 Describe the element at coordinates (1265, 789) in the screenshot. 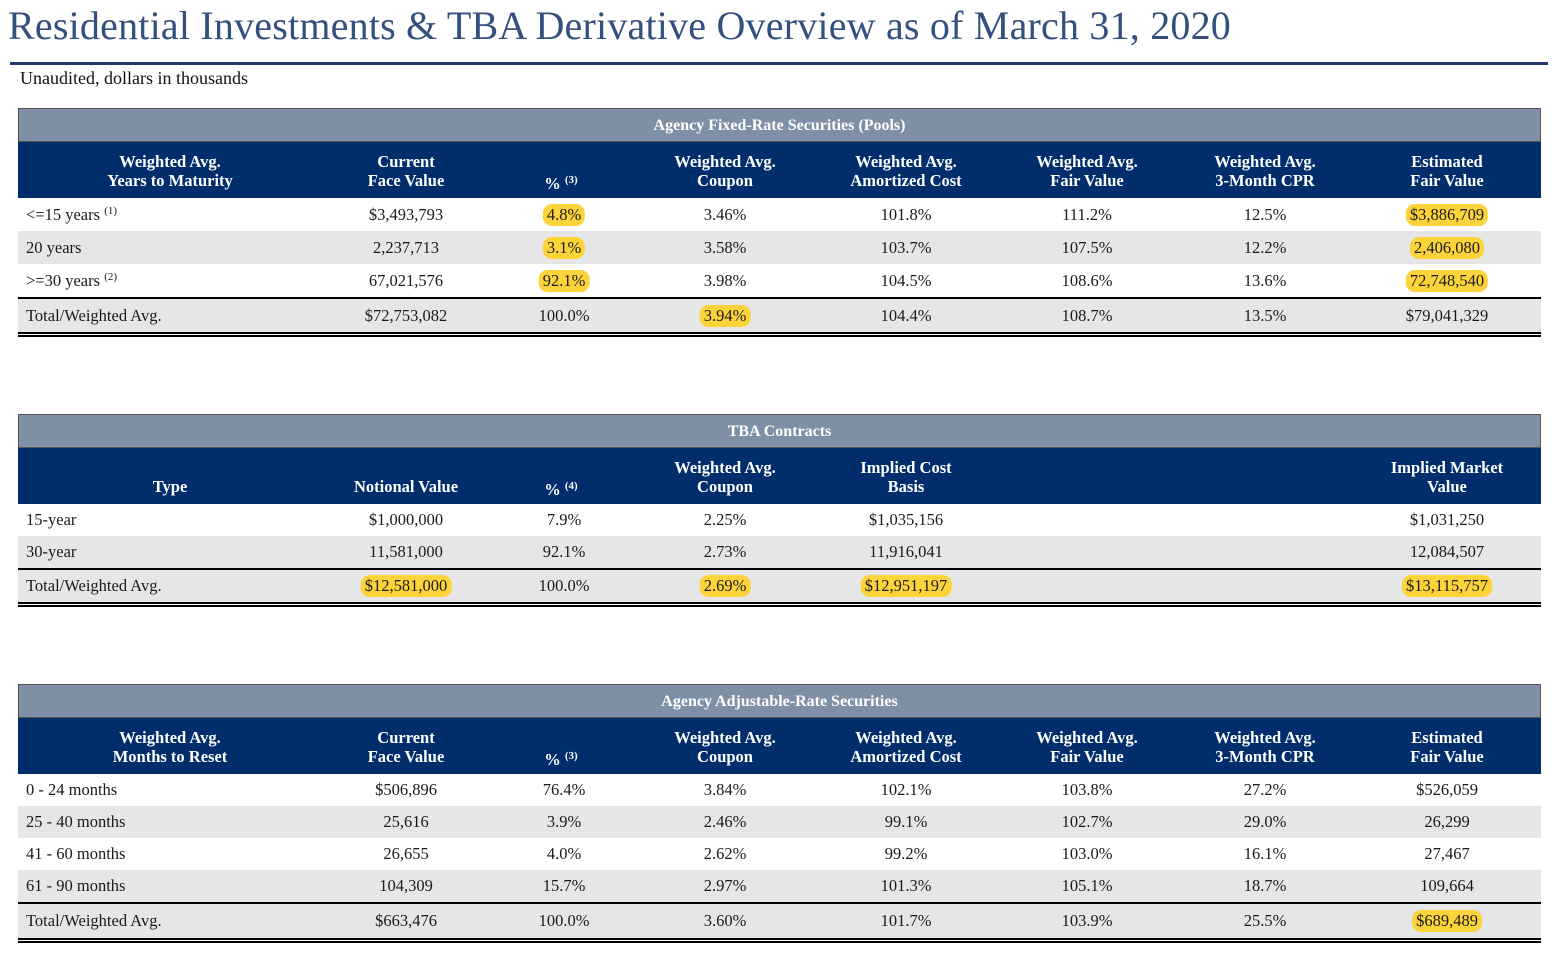

I see `cell-cpr: 27.2%` at that location.